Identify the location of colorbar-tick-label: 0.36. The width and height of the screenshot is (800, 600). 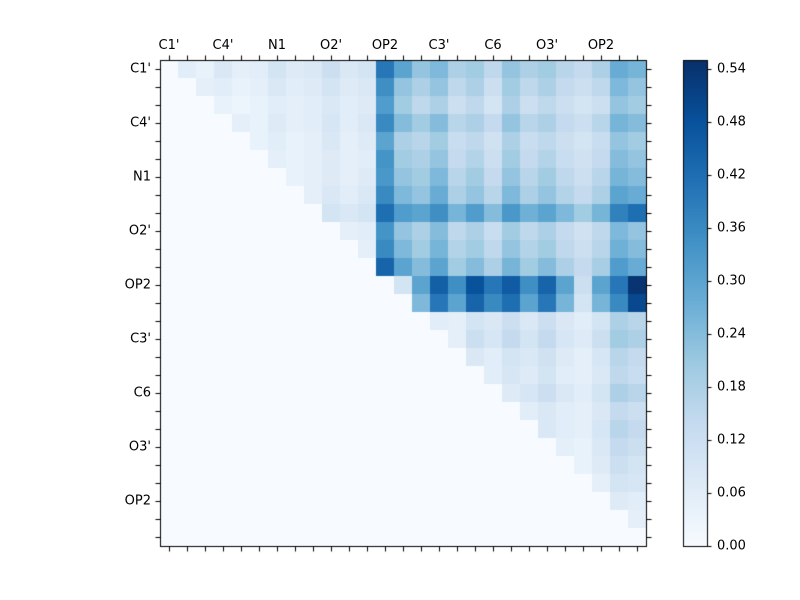
(731, 228).